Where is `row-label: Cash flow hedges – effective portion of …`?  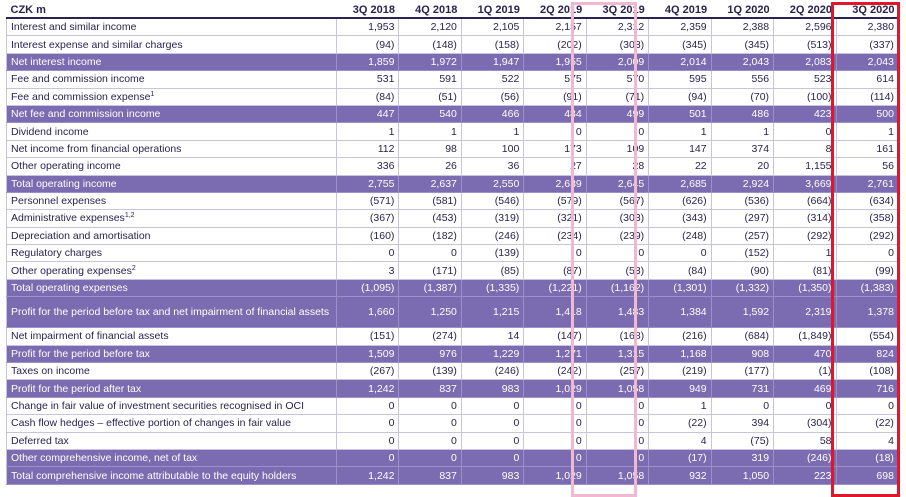
row-label: Cash flow hedges – effective portion of … is located at coordinates (171, 423).